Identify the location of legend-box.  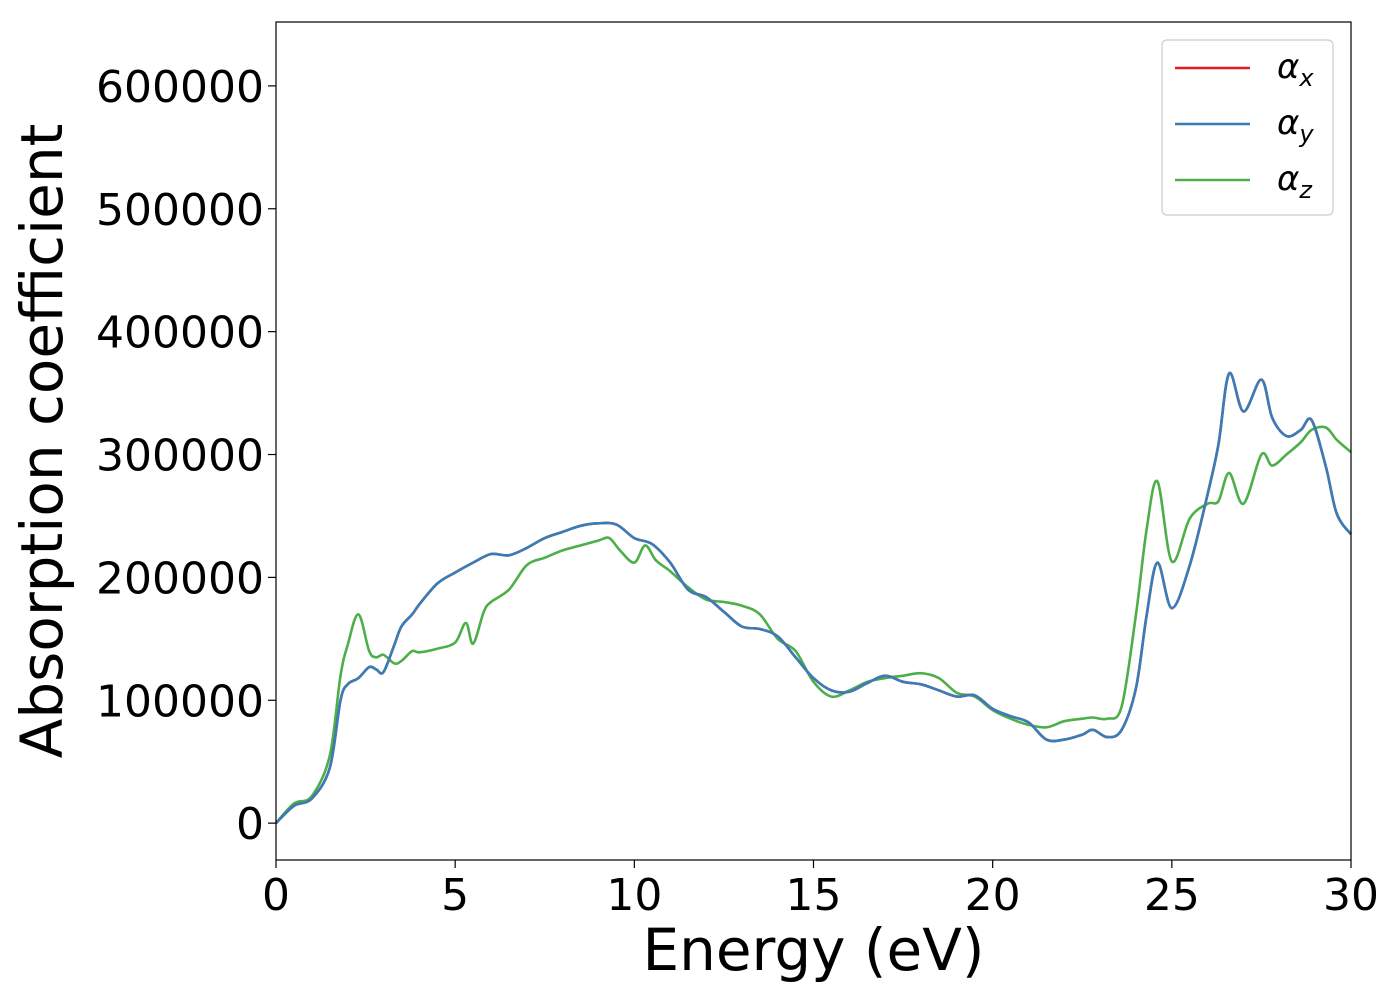
(1247, 127).